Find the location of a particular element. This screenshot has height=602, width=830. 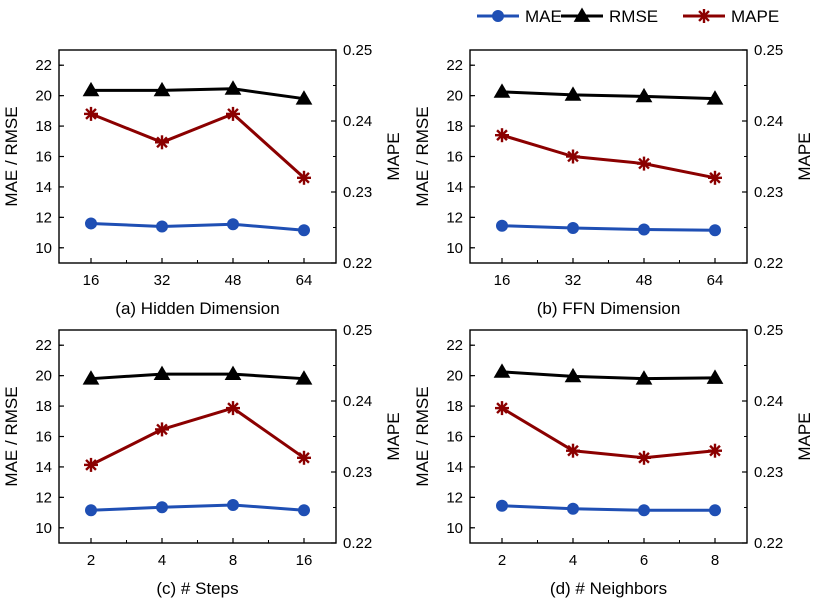

series-mae is located at coordinates (608, 228).